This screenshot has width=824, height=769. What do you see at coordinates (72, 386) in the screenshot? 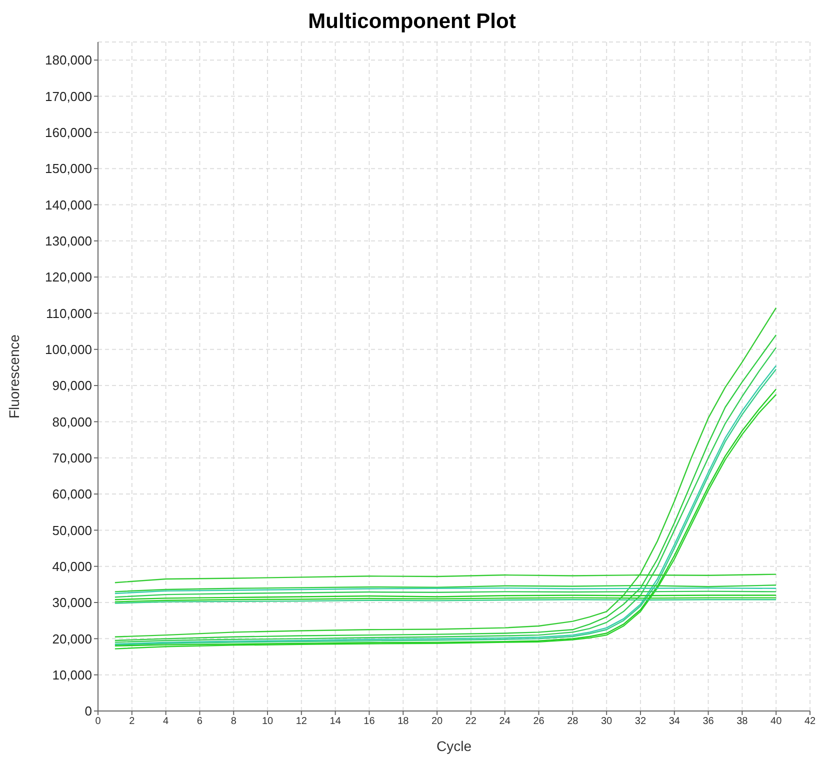
I see `y-tick-label: 90,000` at bounding box center [72, 386].